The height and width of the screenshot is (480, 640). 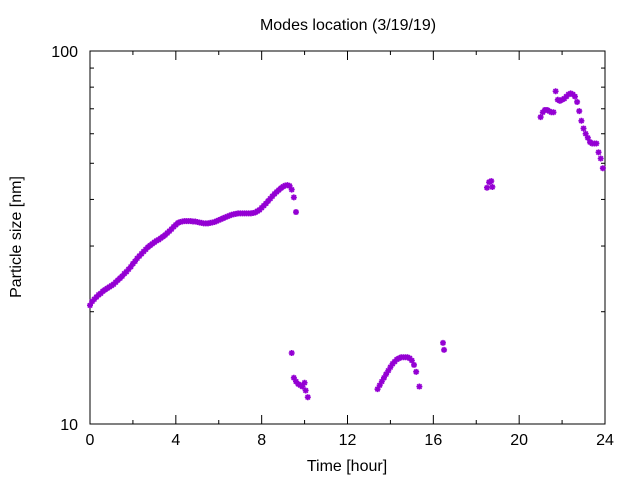 What do you see at coordinates (347, 466) in the screenshot?
I see `x-axis-label: Time [hour]` at bounding box center [347, 466].